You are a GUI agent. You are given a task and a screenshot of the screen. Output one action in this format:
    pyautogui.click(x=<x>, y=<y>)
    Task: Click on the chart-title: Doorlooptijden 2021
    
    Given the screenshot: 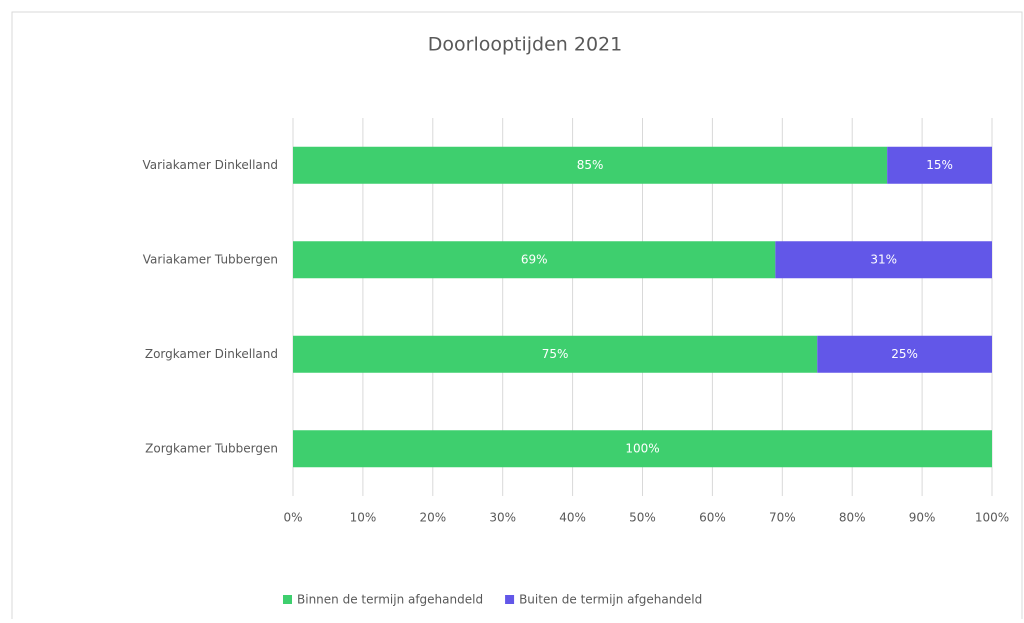 What is the action you would take?
    pyautogui.click(x=525, y=45)
    